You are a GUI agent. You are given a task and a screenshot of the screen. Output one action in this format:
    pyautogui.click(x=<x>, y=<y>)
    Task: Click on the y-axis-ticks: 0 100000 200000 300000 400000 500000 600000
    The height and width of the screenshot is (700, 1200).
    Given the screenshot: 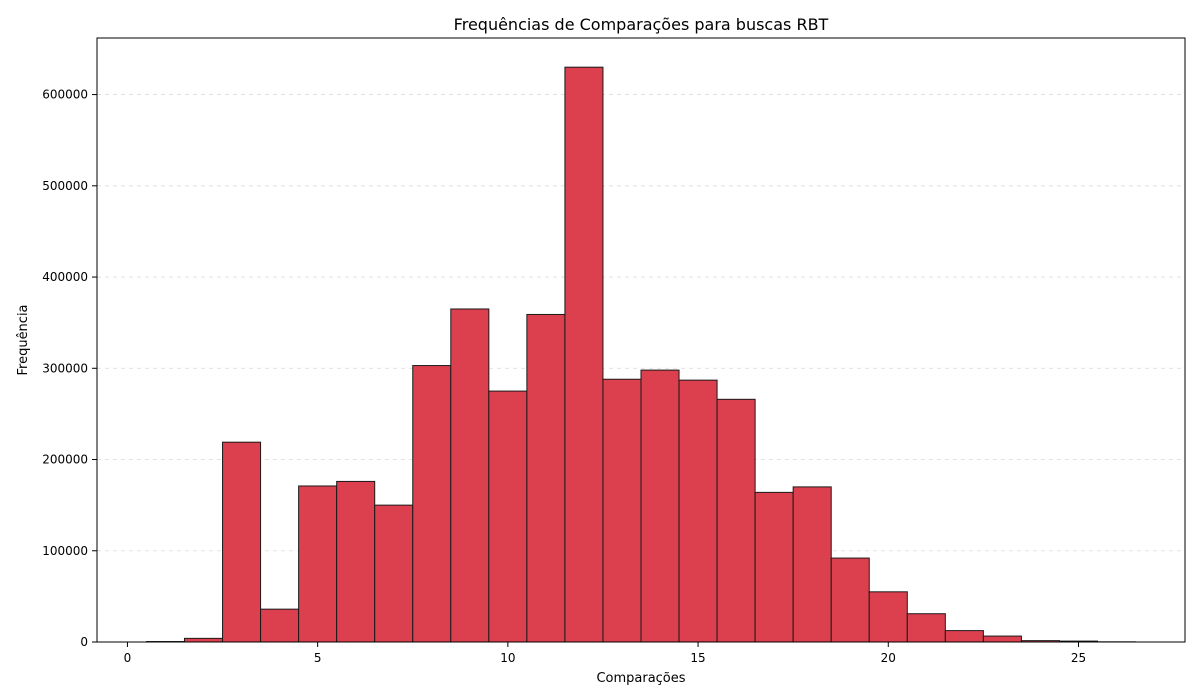 What is the action you would take?
    pyautogui.click(x=69, y=368)
    